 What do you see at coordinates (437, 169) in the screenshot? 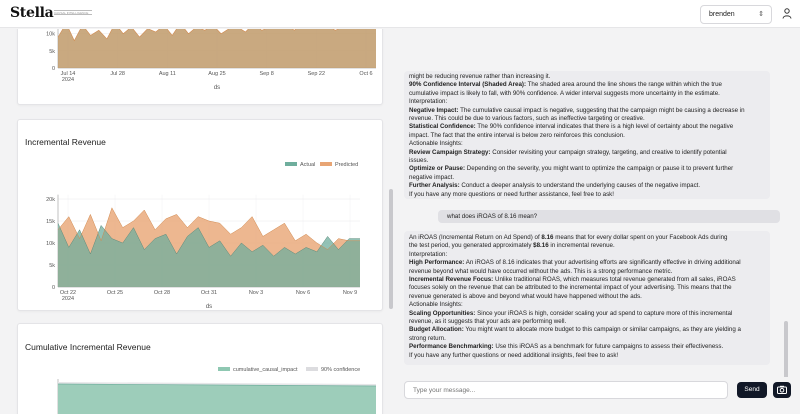
I see `message-bold-text: Optimize or Pause:` at bounding box center [437, 169].